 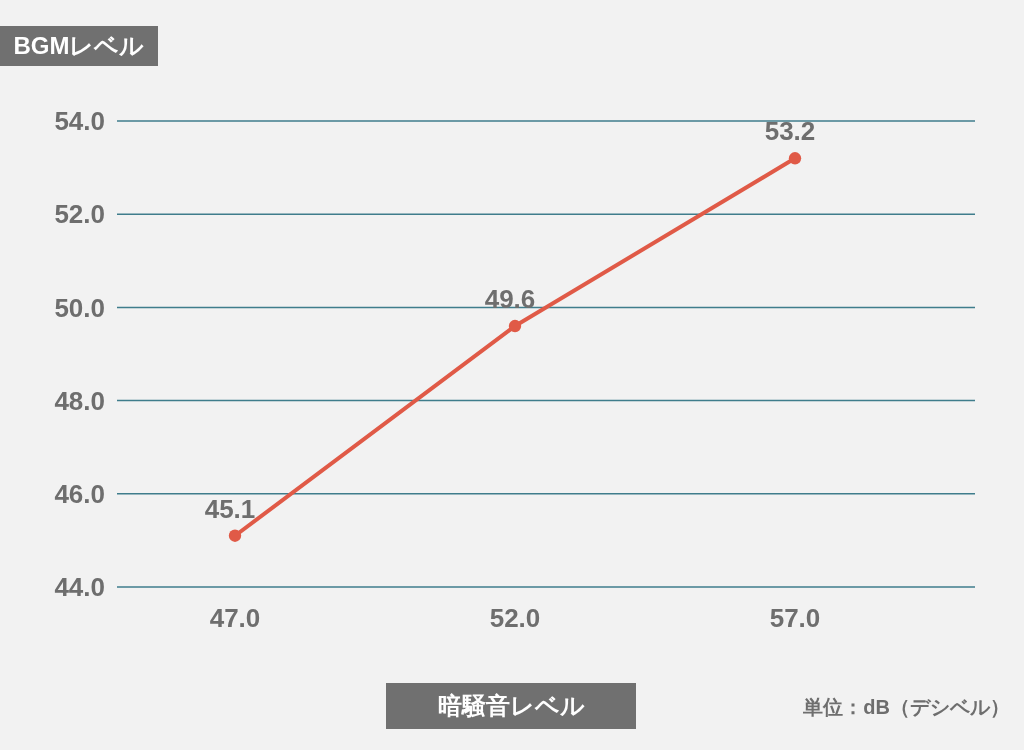 What do you see at coordinates (235, 618) in the screenshot?
I see `x-tick-label: 47.0` at bounding box center [235, 618].